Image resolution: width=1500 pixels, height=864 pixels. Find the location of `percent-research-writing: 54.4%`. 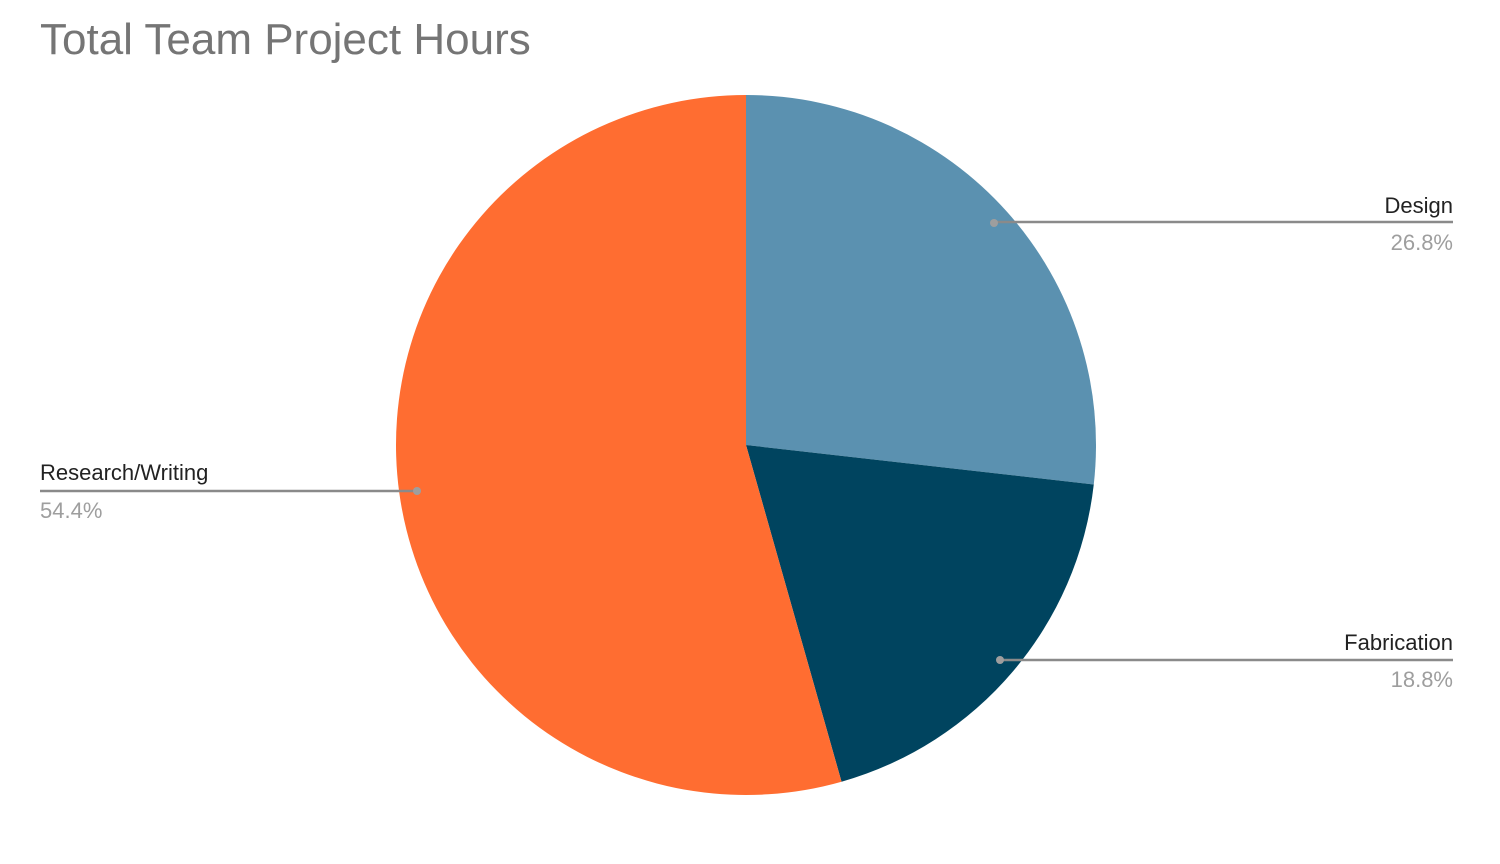

percent-research-writing: 54.4% is located at coordinates (71, 510).